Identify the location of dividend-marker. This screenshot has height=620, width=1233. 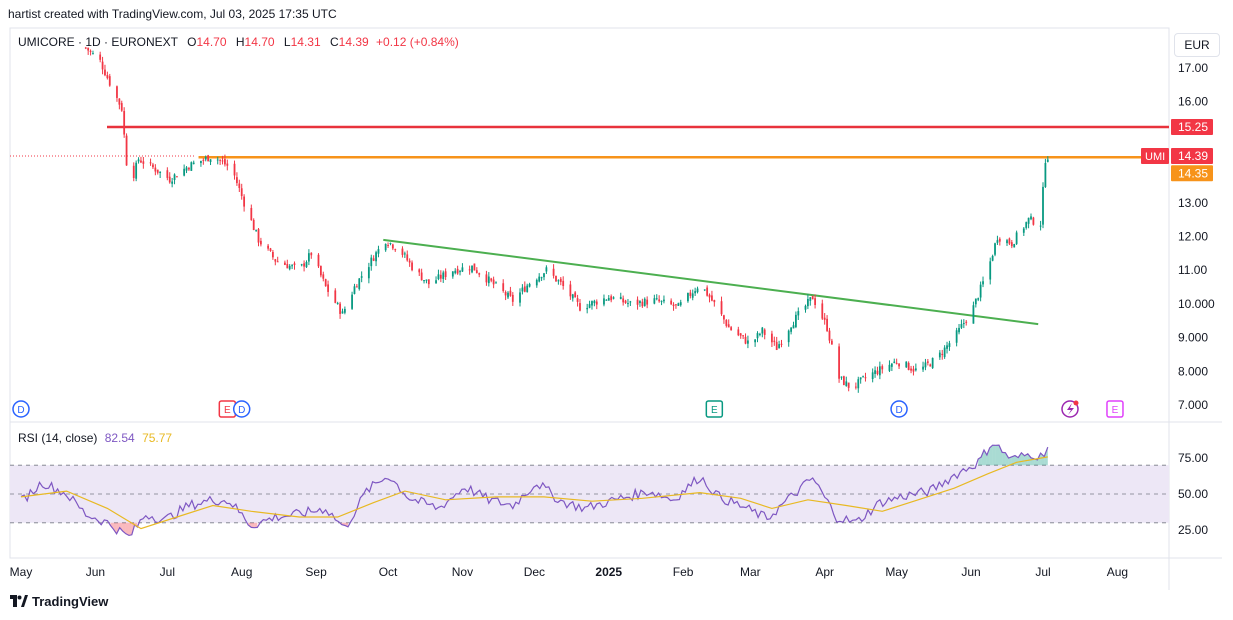
(899, 409).